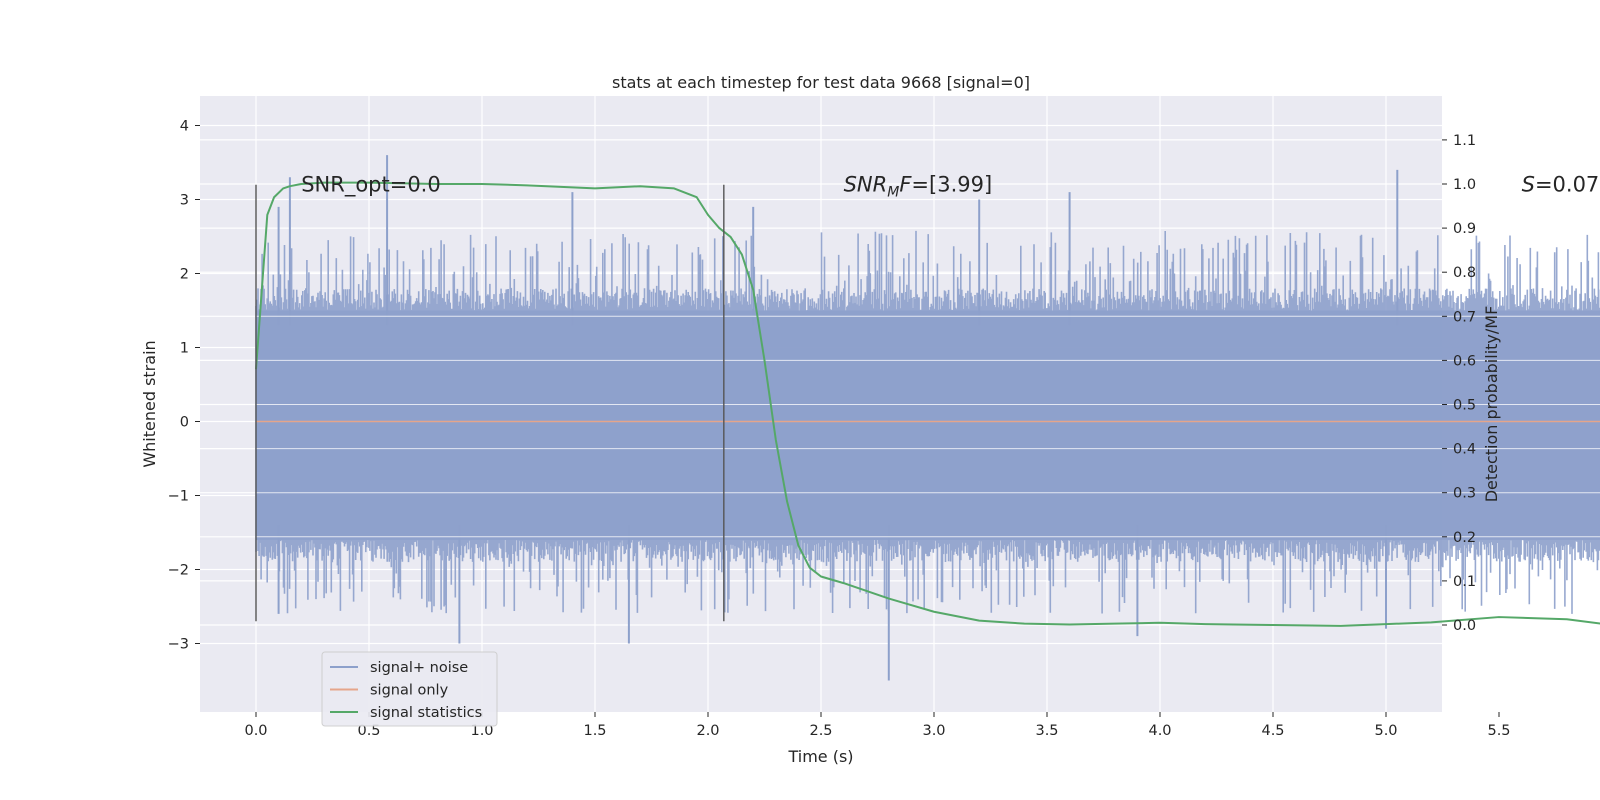 The width and height of the screenshot is (1600, 800). What do you see at coordinates (1464, 450) in the screenshot?
I see `y2-tick-label: 0.4` at bounding box center [1464, 450].